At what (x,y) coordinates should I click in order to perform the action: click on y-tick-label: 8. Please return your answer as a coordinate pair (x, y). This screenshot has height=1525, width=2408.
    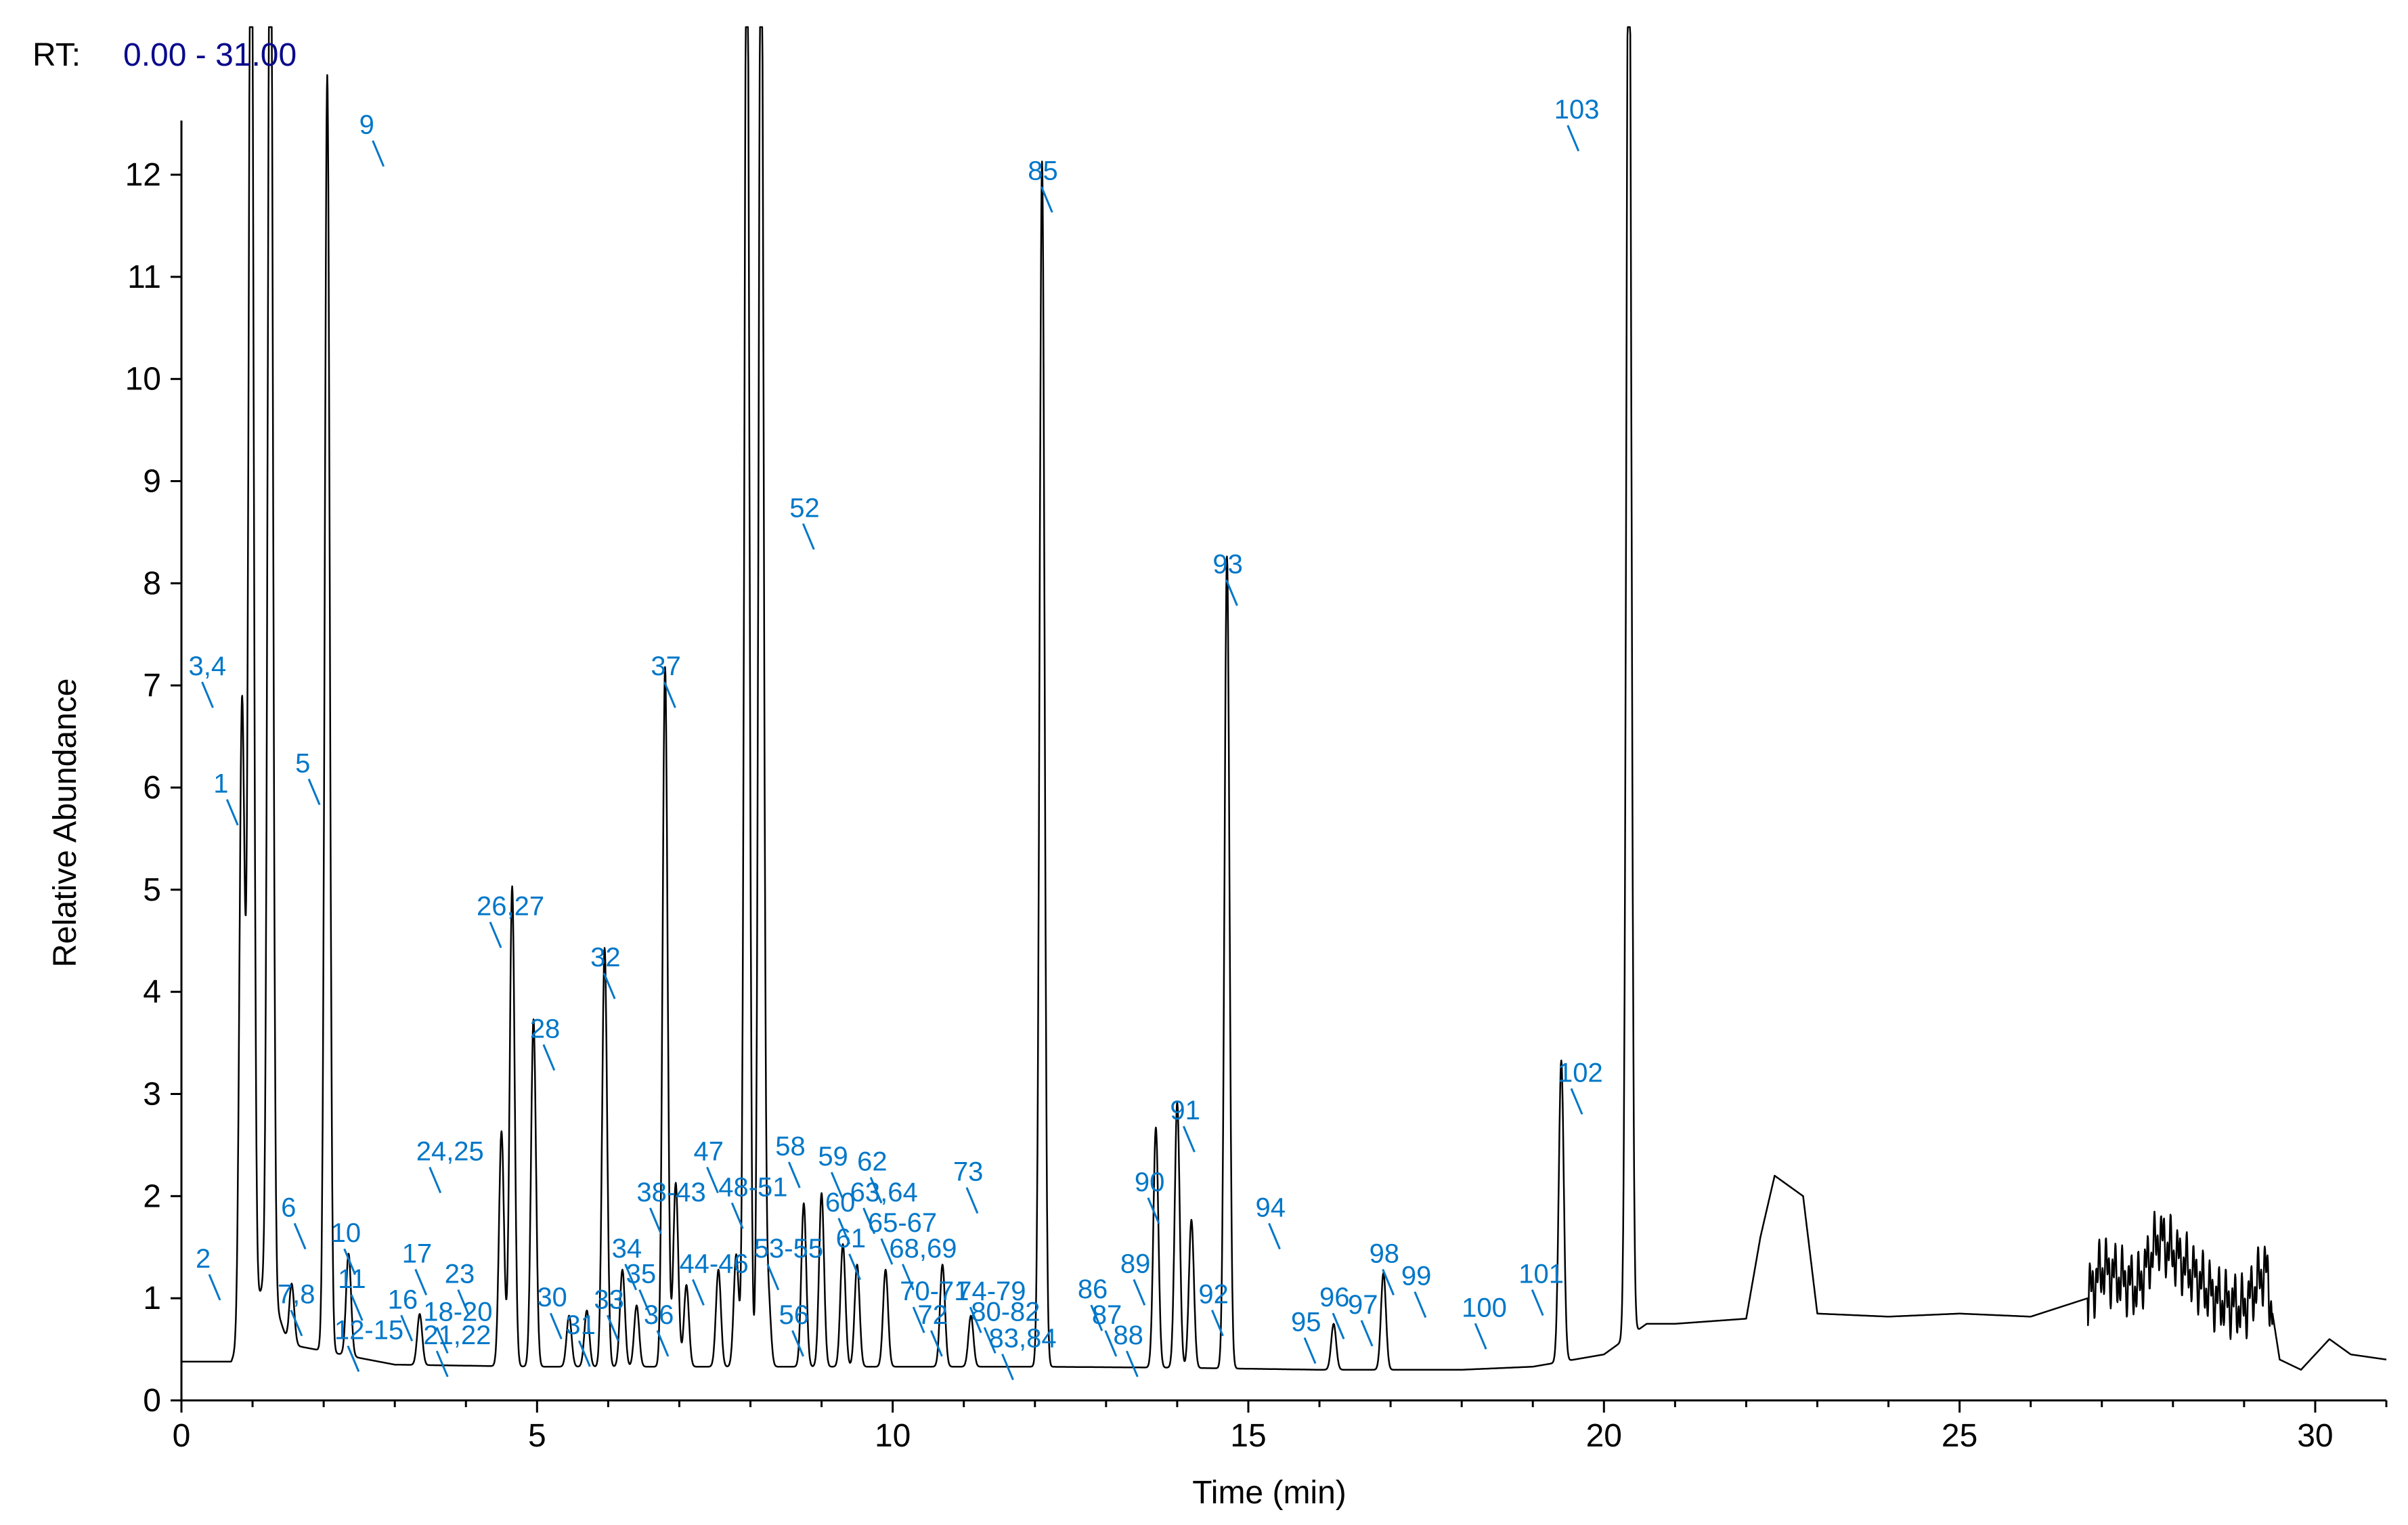
    Looking at the image, I should click on (152, 583).